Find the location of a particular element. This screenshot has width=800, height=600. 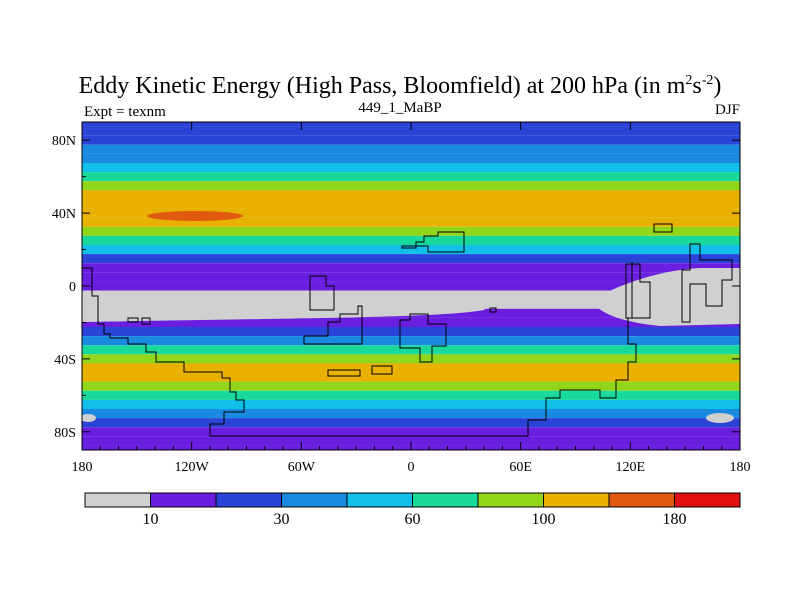

lat-band--80 is located at coordinates (411, 432).